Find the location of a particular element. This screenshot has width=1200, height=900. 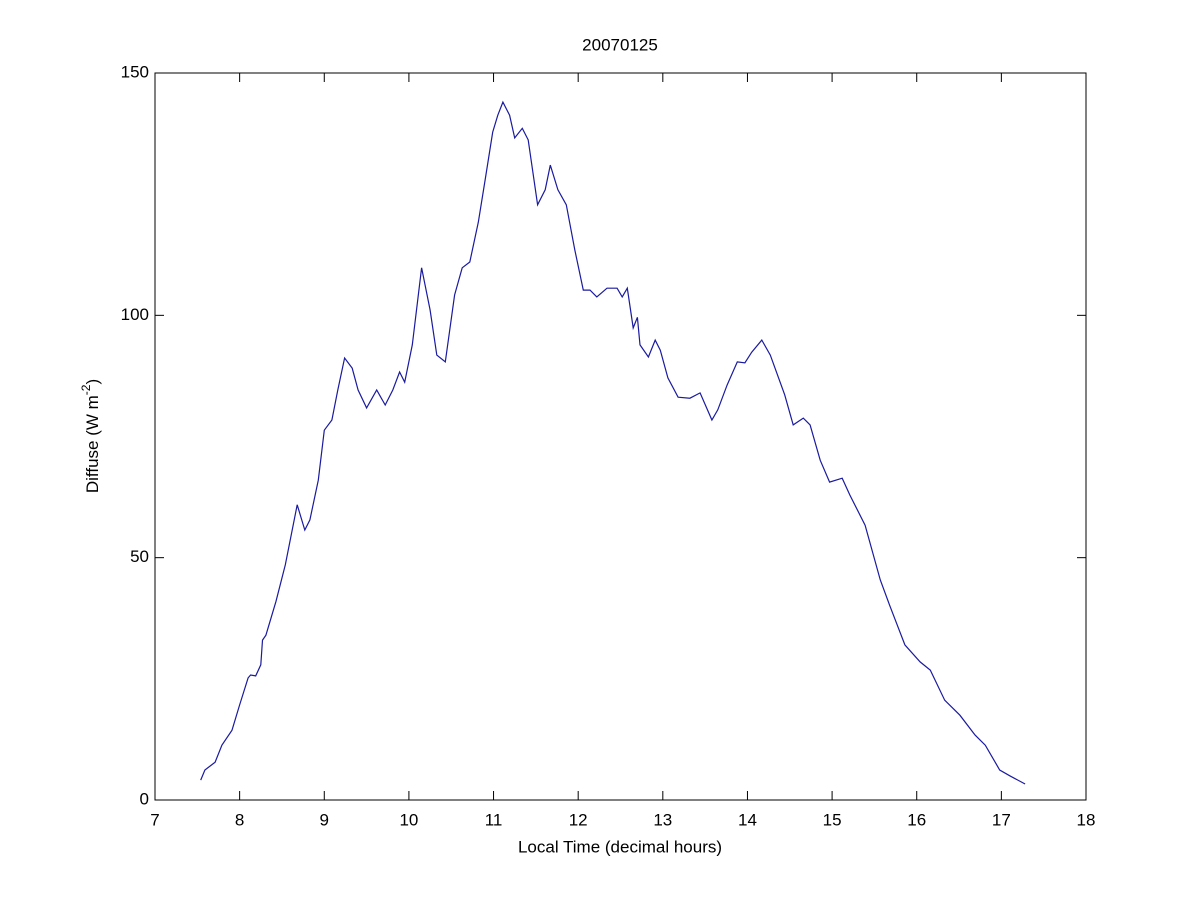

x-tick-label: 14 is located at coordinates (747, 819).